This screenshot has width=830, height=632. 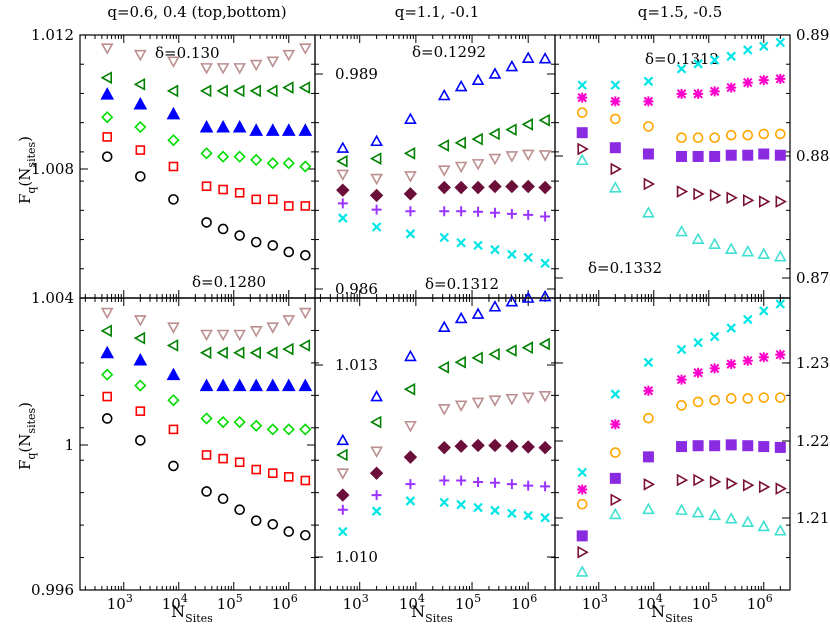 What do you see at coordinates (206, 142) in the screenshot?
I see `series-diamond` at bounding box center [206, 142].